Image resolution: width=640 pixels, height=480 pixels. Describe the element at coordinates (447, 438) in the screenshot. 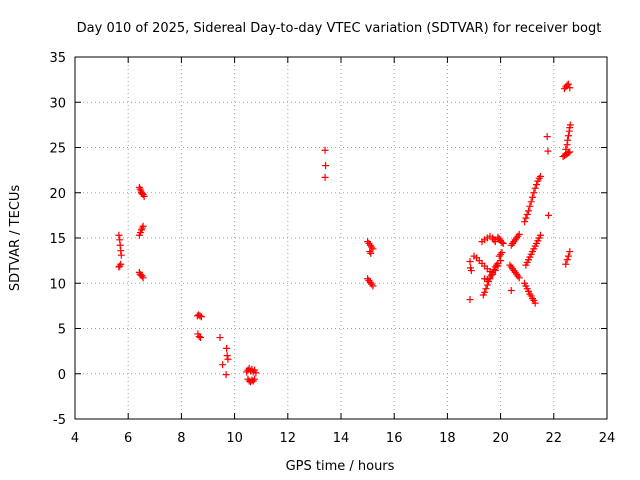

I see `x-tick-label: 18` at that location.